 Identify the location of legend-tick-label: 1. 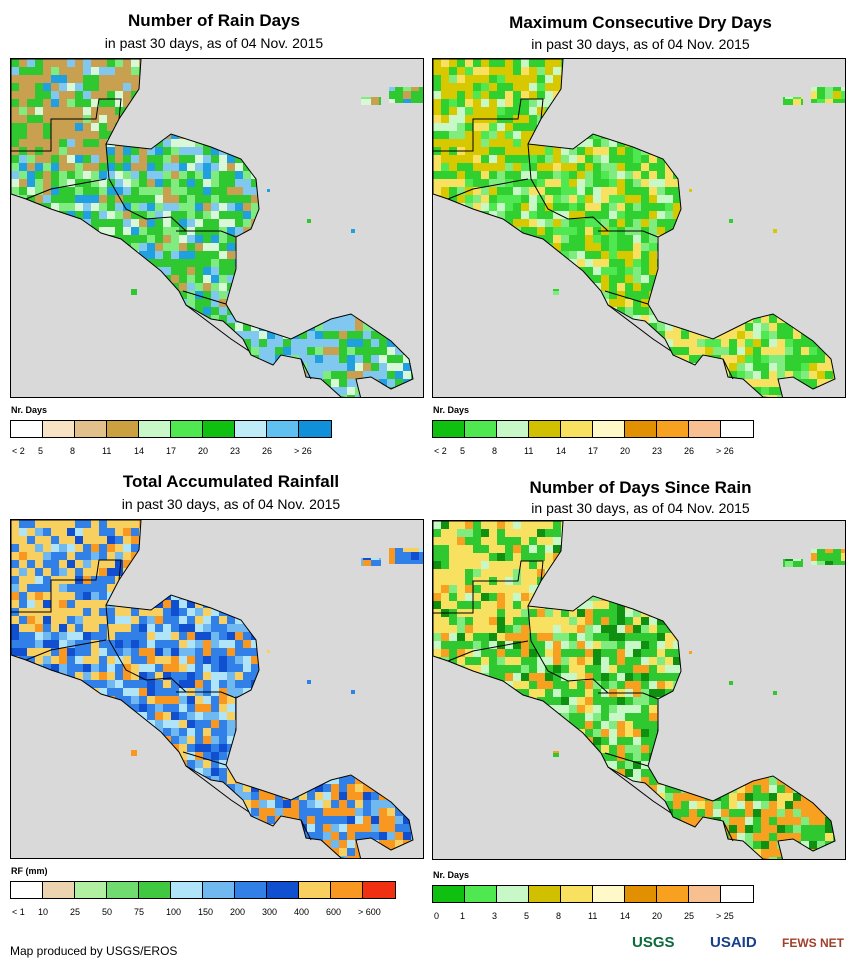
(463, 916).